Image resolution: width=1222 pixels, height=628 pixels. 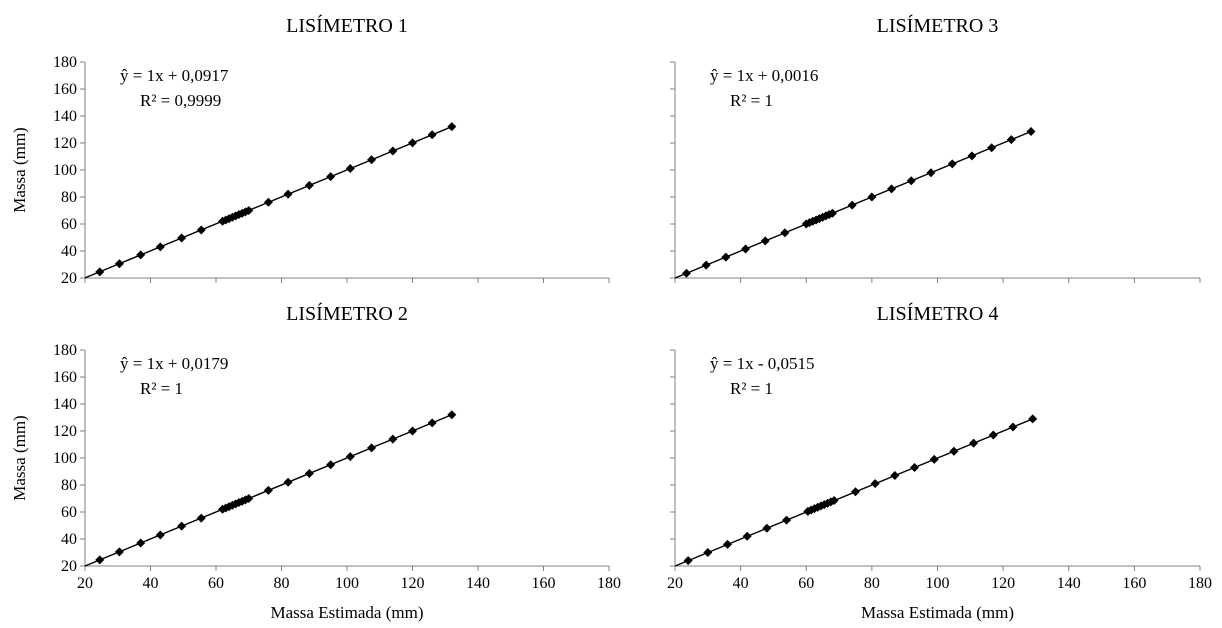 I want to click on regression-equation: ŷ = 1x + 0,0016, so click(x=764, y=75).